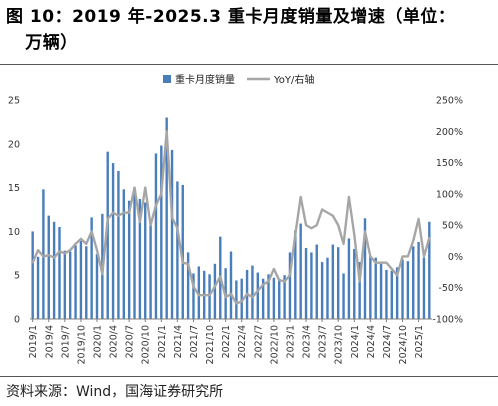  I want to click on bar-2021/6, so click(188, 285).